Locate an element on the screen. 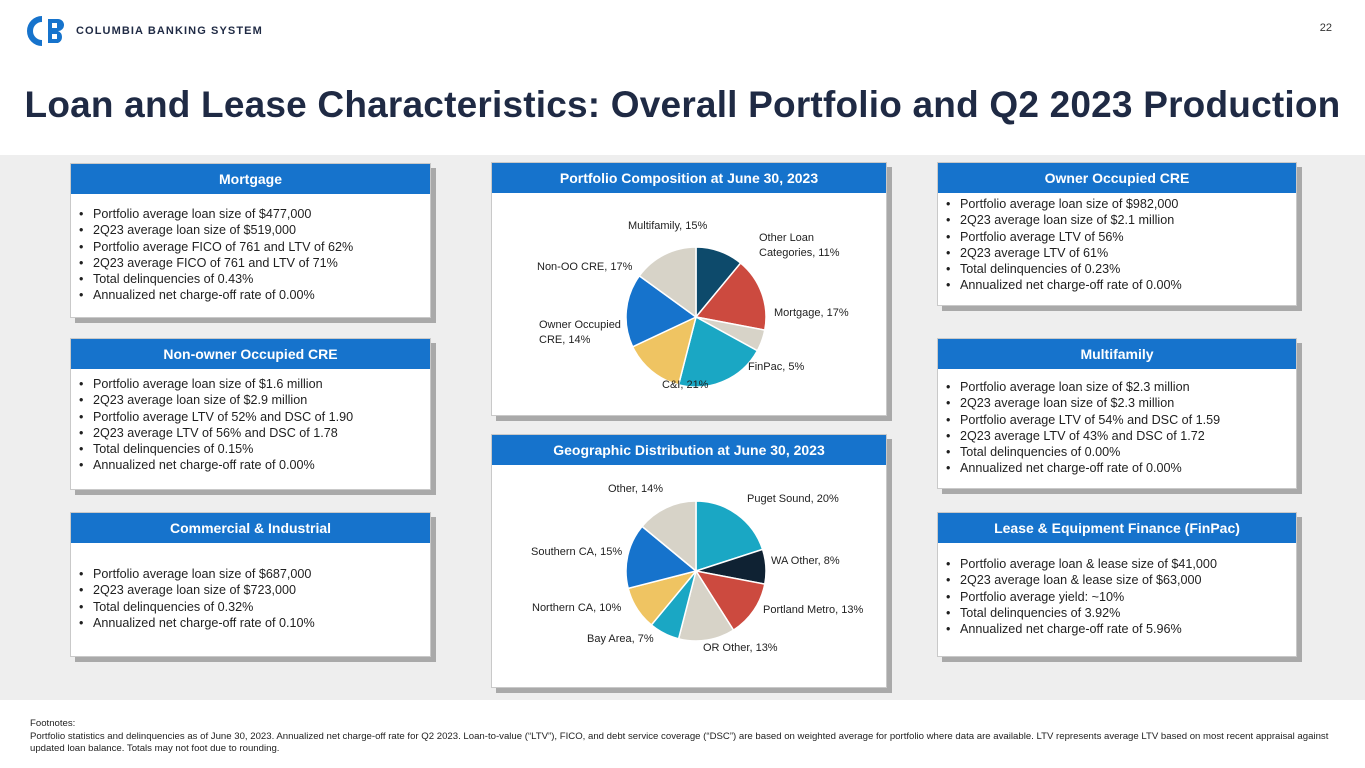 The width and height of the screenshot is (1365, 768). bullet-item: Total delinquencies of 0.23% is located at coordinates (1121, 269).